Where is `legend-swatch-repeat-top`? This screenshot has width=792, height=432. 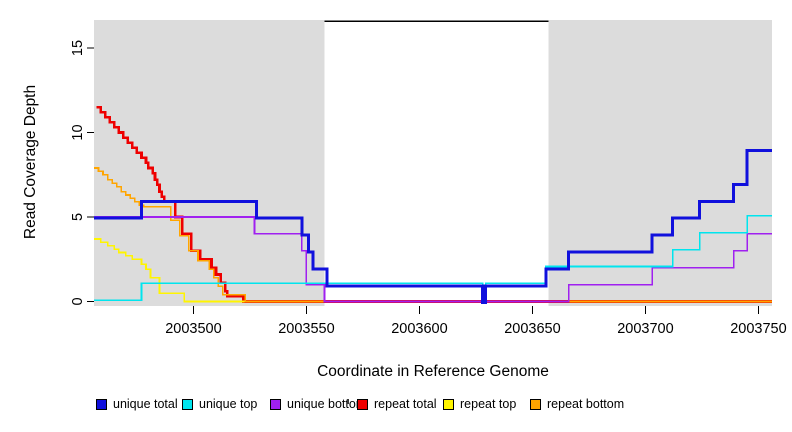
legend-swatch-repeat-top is located at coordinates (448, 404).